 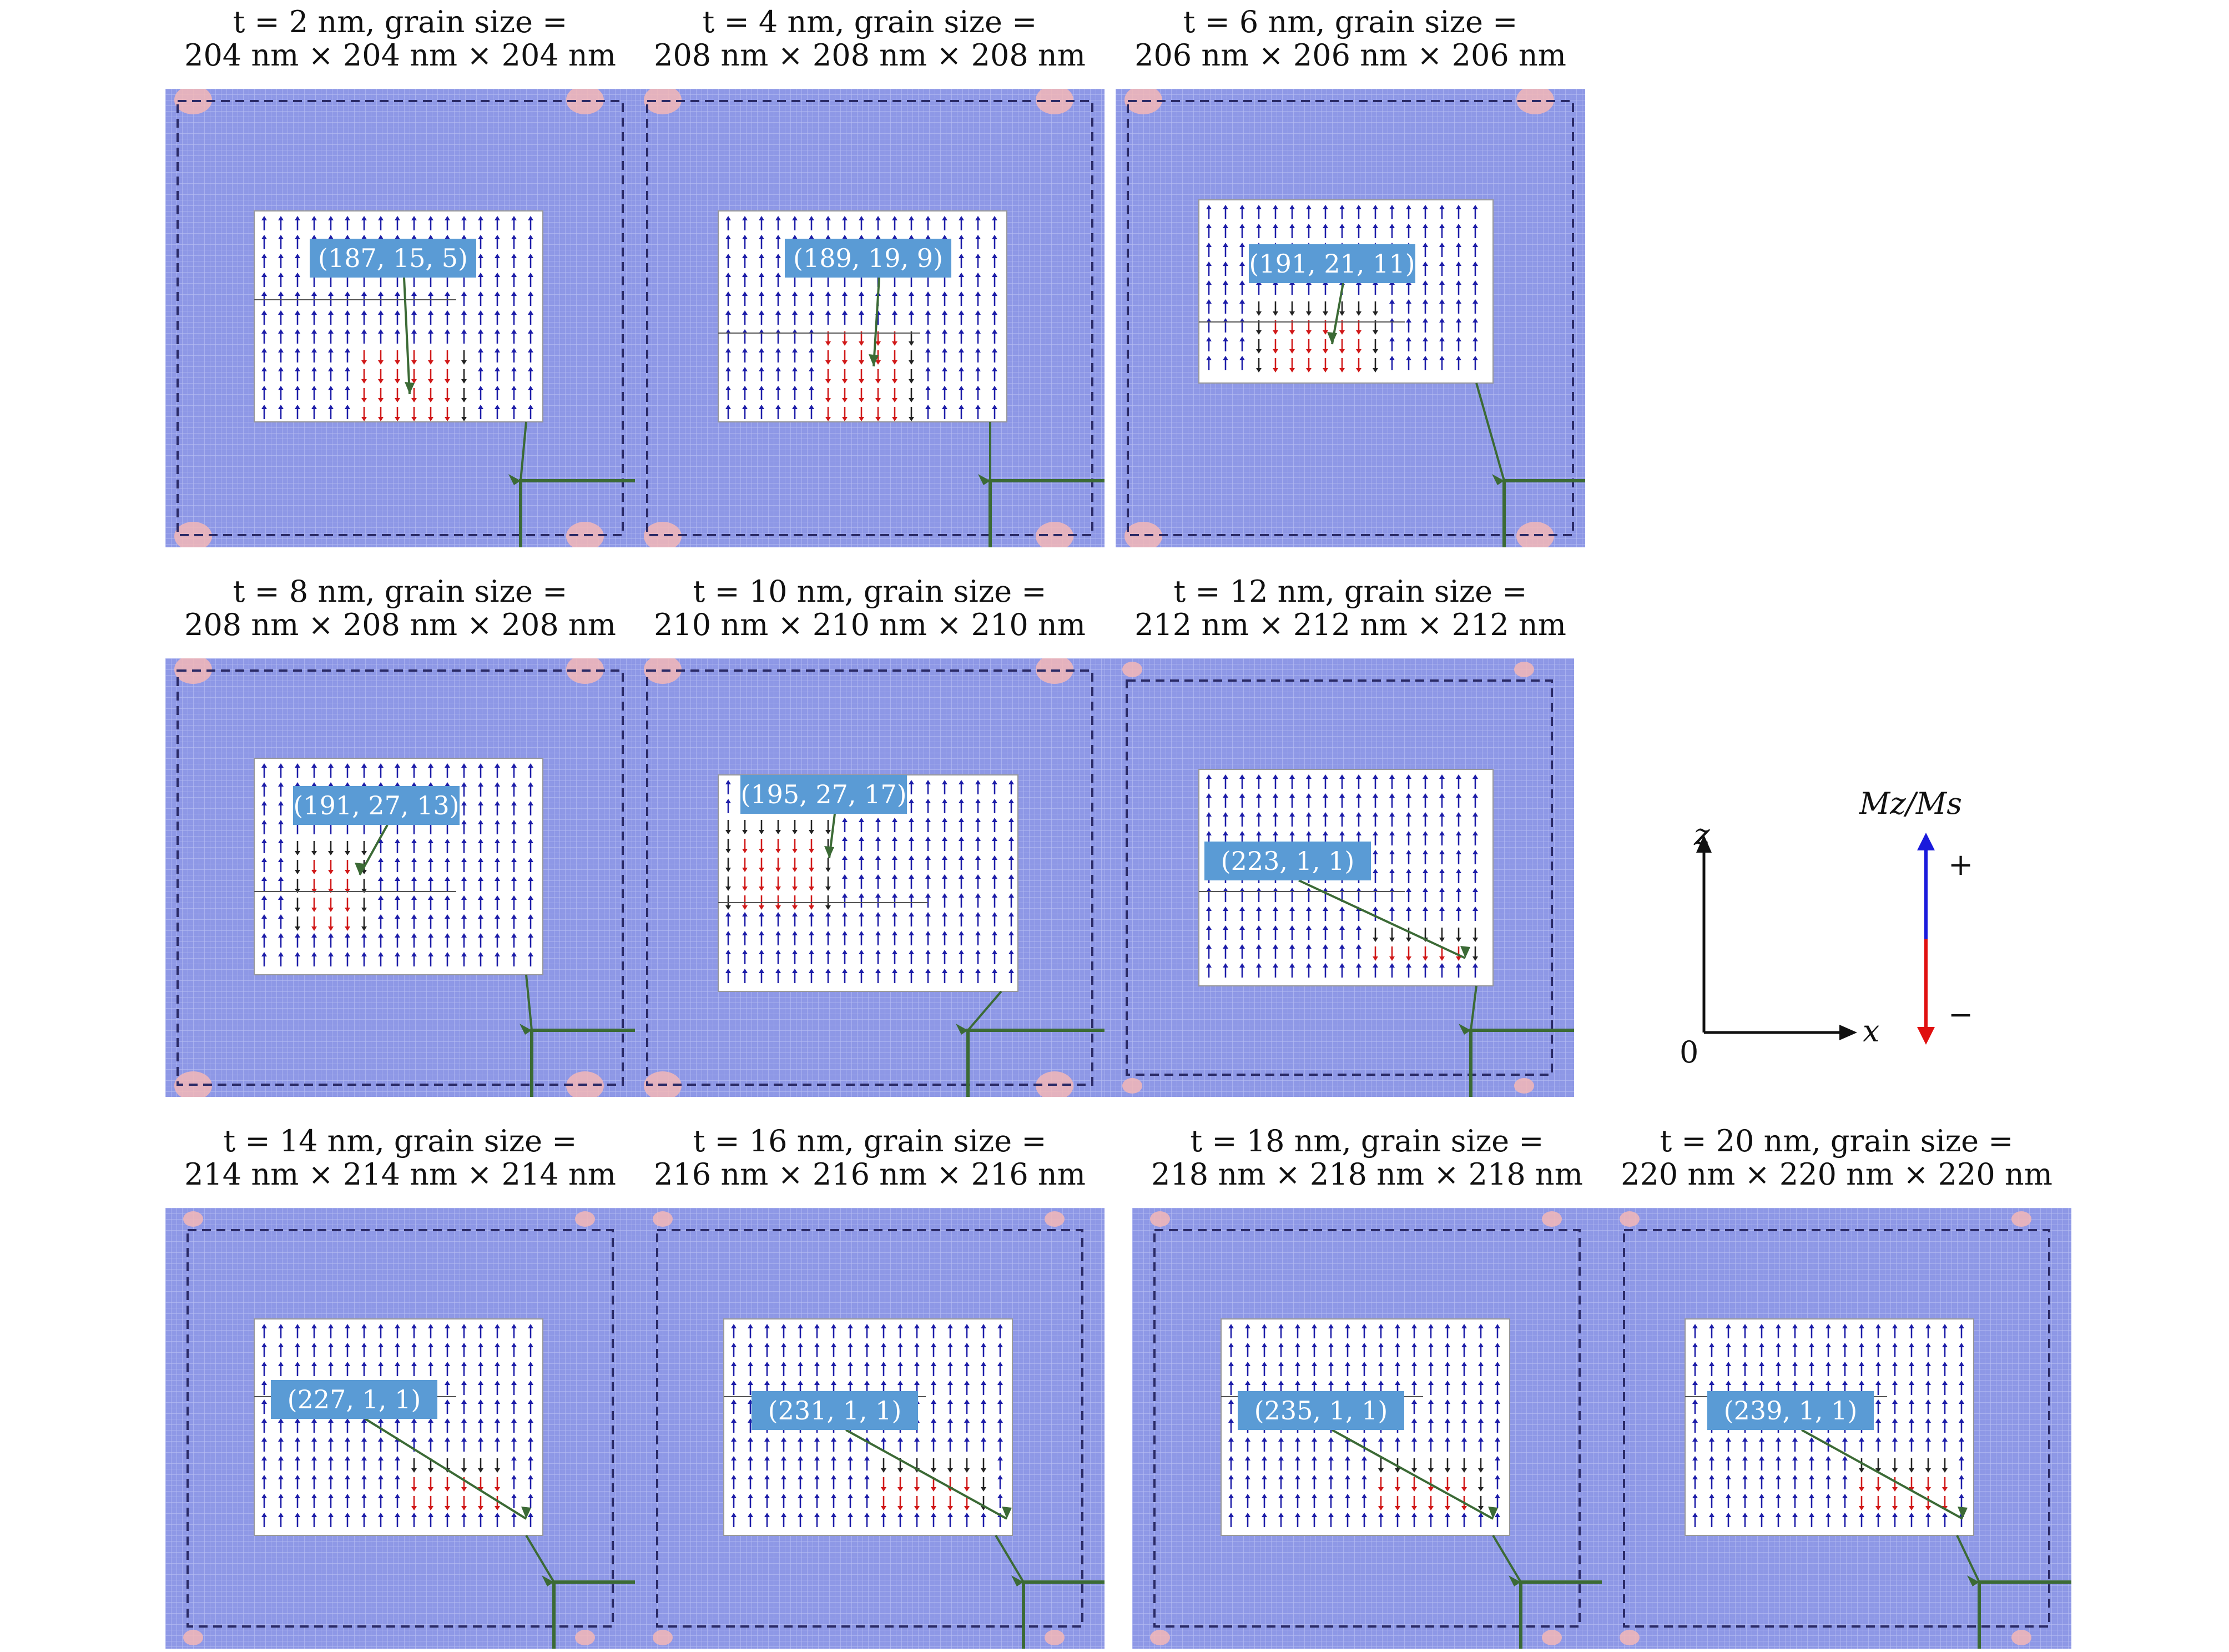 I want to click on coordinate-label: (231, 1, 1), so click(x=835, y=1411).